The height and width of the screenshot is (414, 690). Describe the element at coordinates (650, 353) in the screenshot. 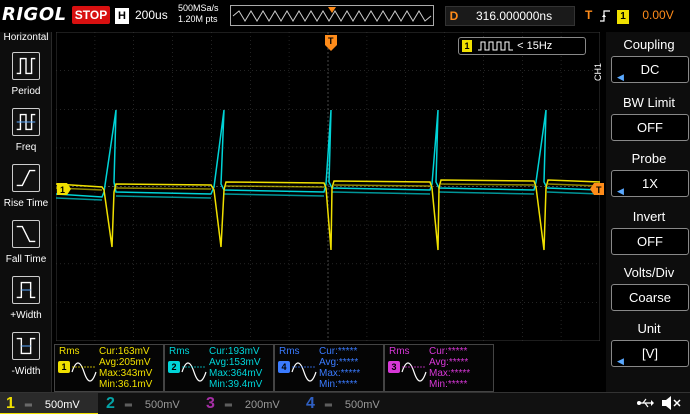

I see `unit-value: ◀ [V]` at that location.